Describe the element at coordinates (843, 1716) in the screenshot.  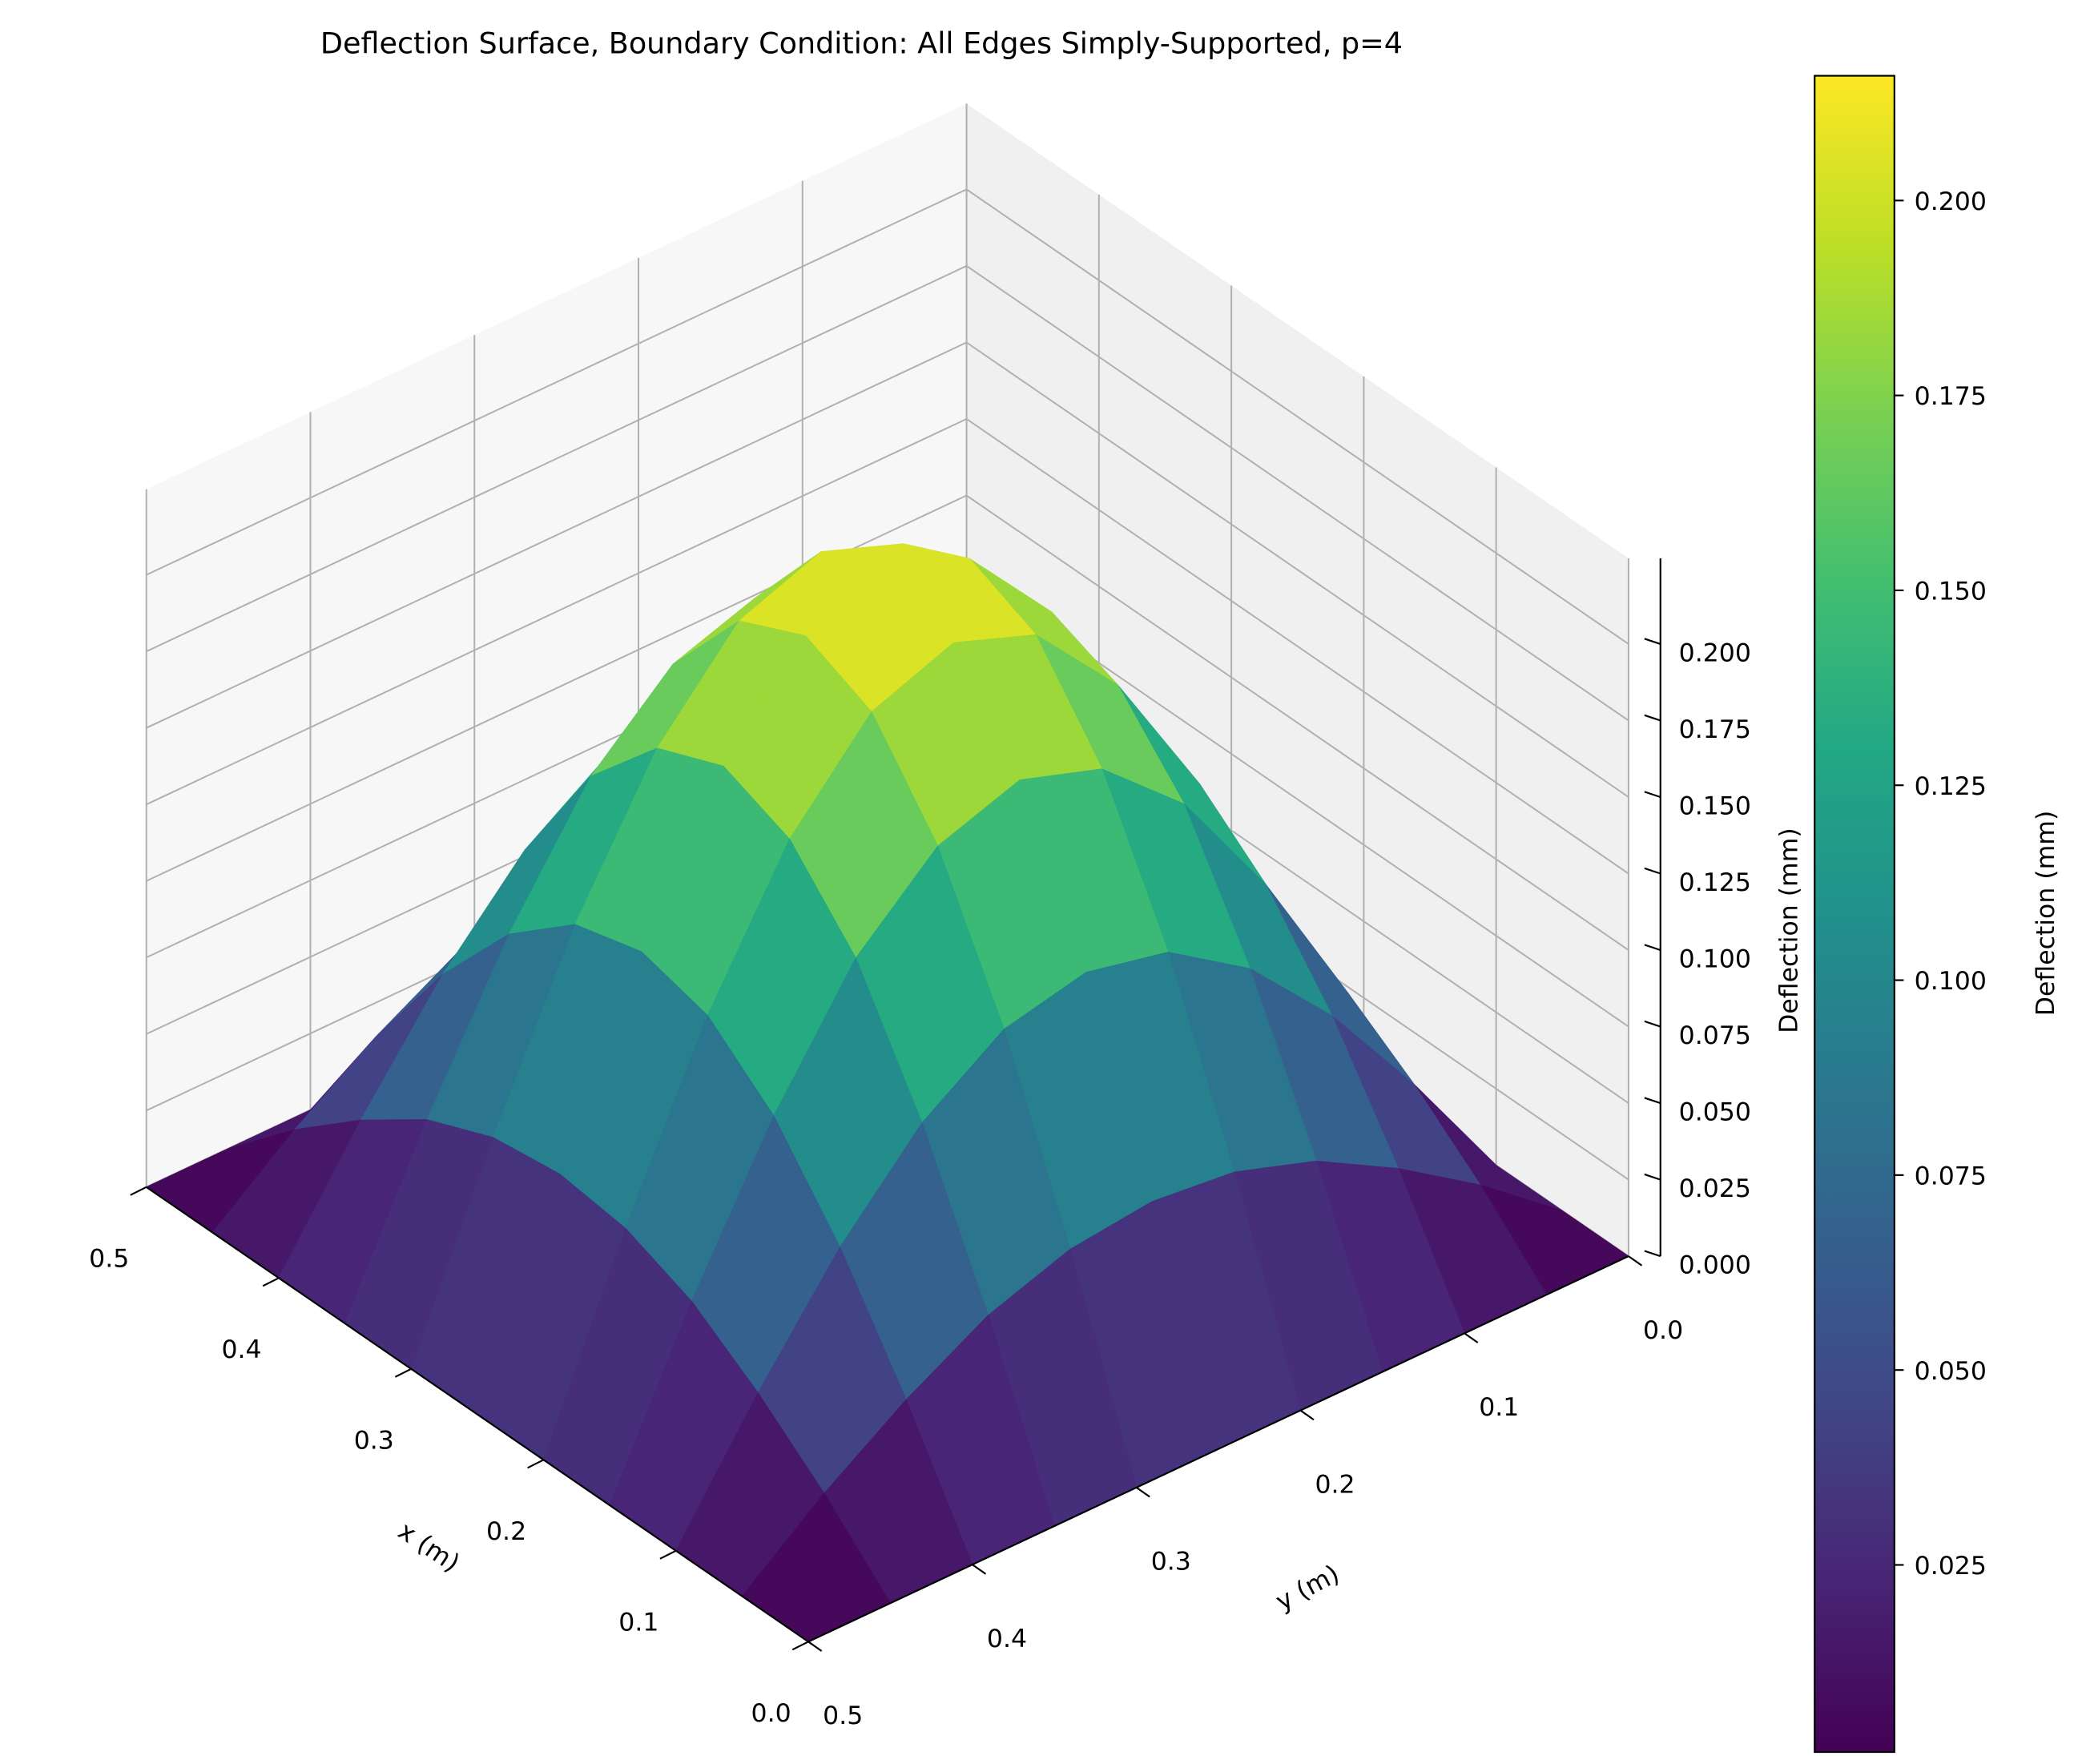
I see `y-tick-label: 0.5` at that location.